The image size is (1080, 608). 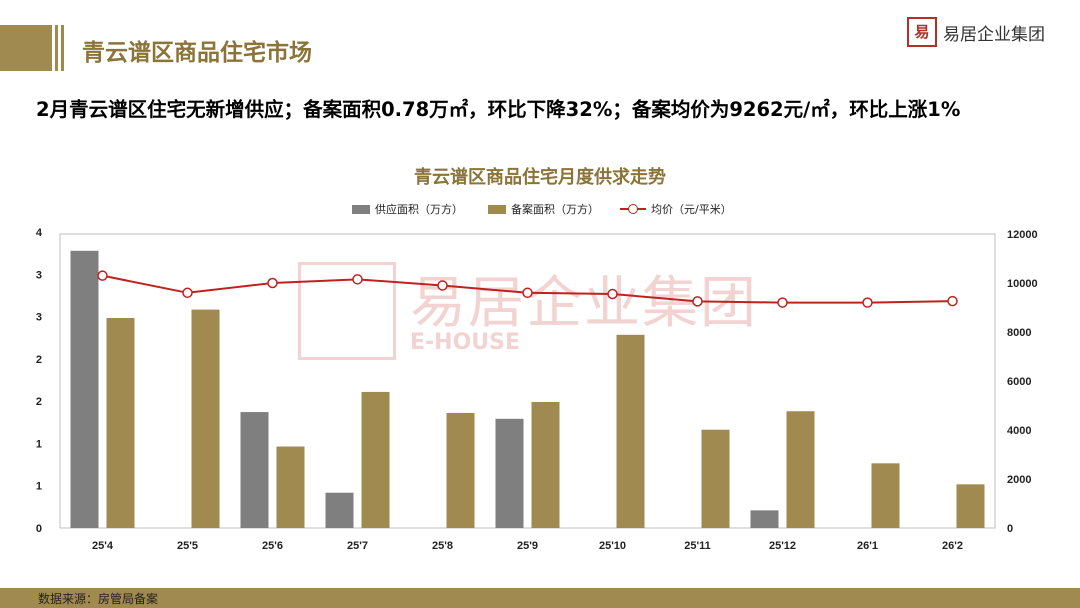 What do you see at coordinates (272, 546) in the screenshot?
I see `x-tick-label: 25'6` at bounding box center [272, 546].